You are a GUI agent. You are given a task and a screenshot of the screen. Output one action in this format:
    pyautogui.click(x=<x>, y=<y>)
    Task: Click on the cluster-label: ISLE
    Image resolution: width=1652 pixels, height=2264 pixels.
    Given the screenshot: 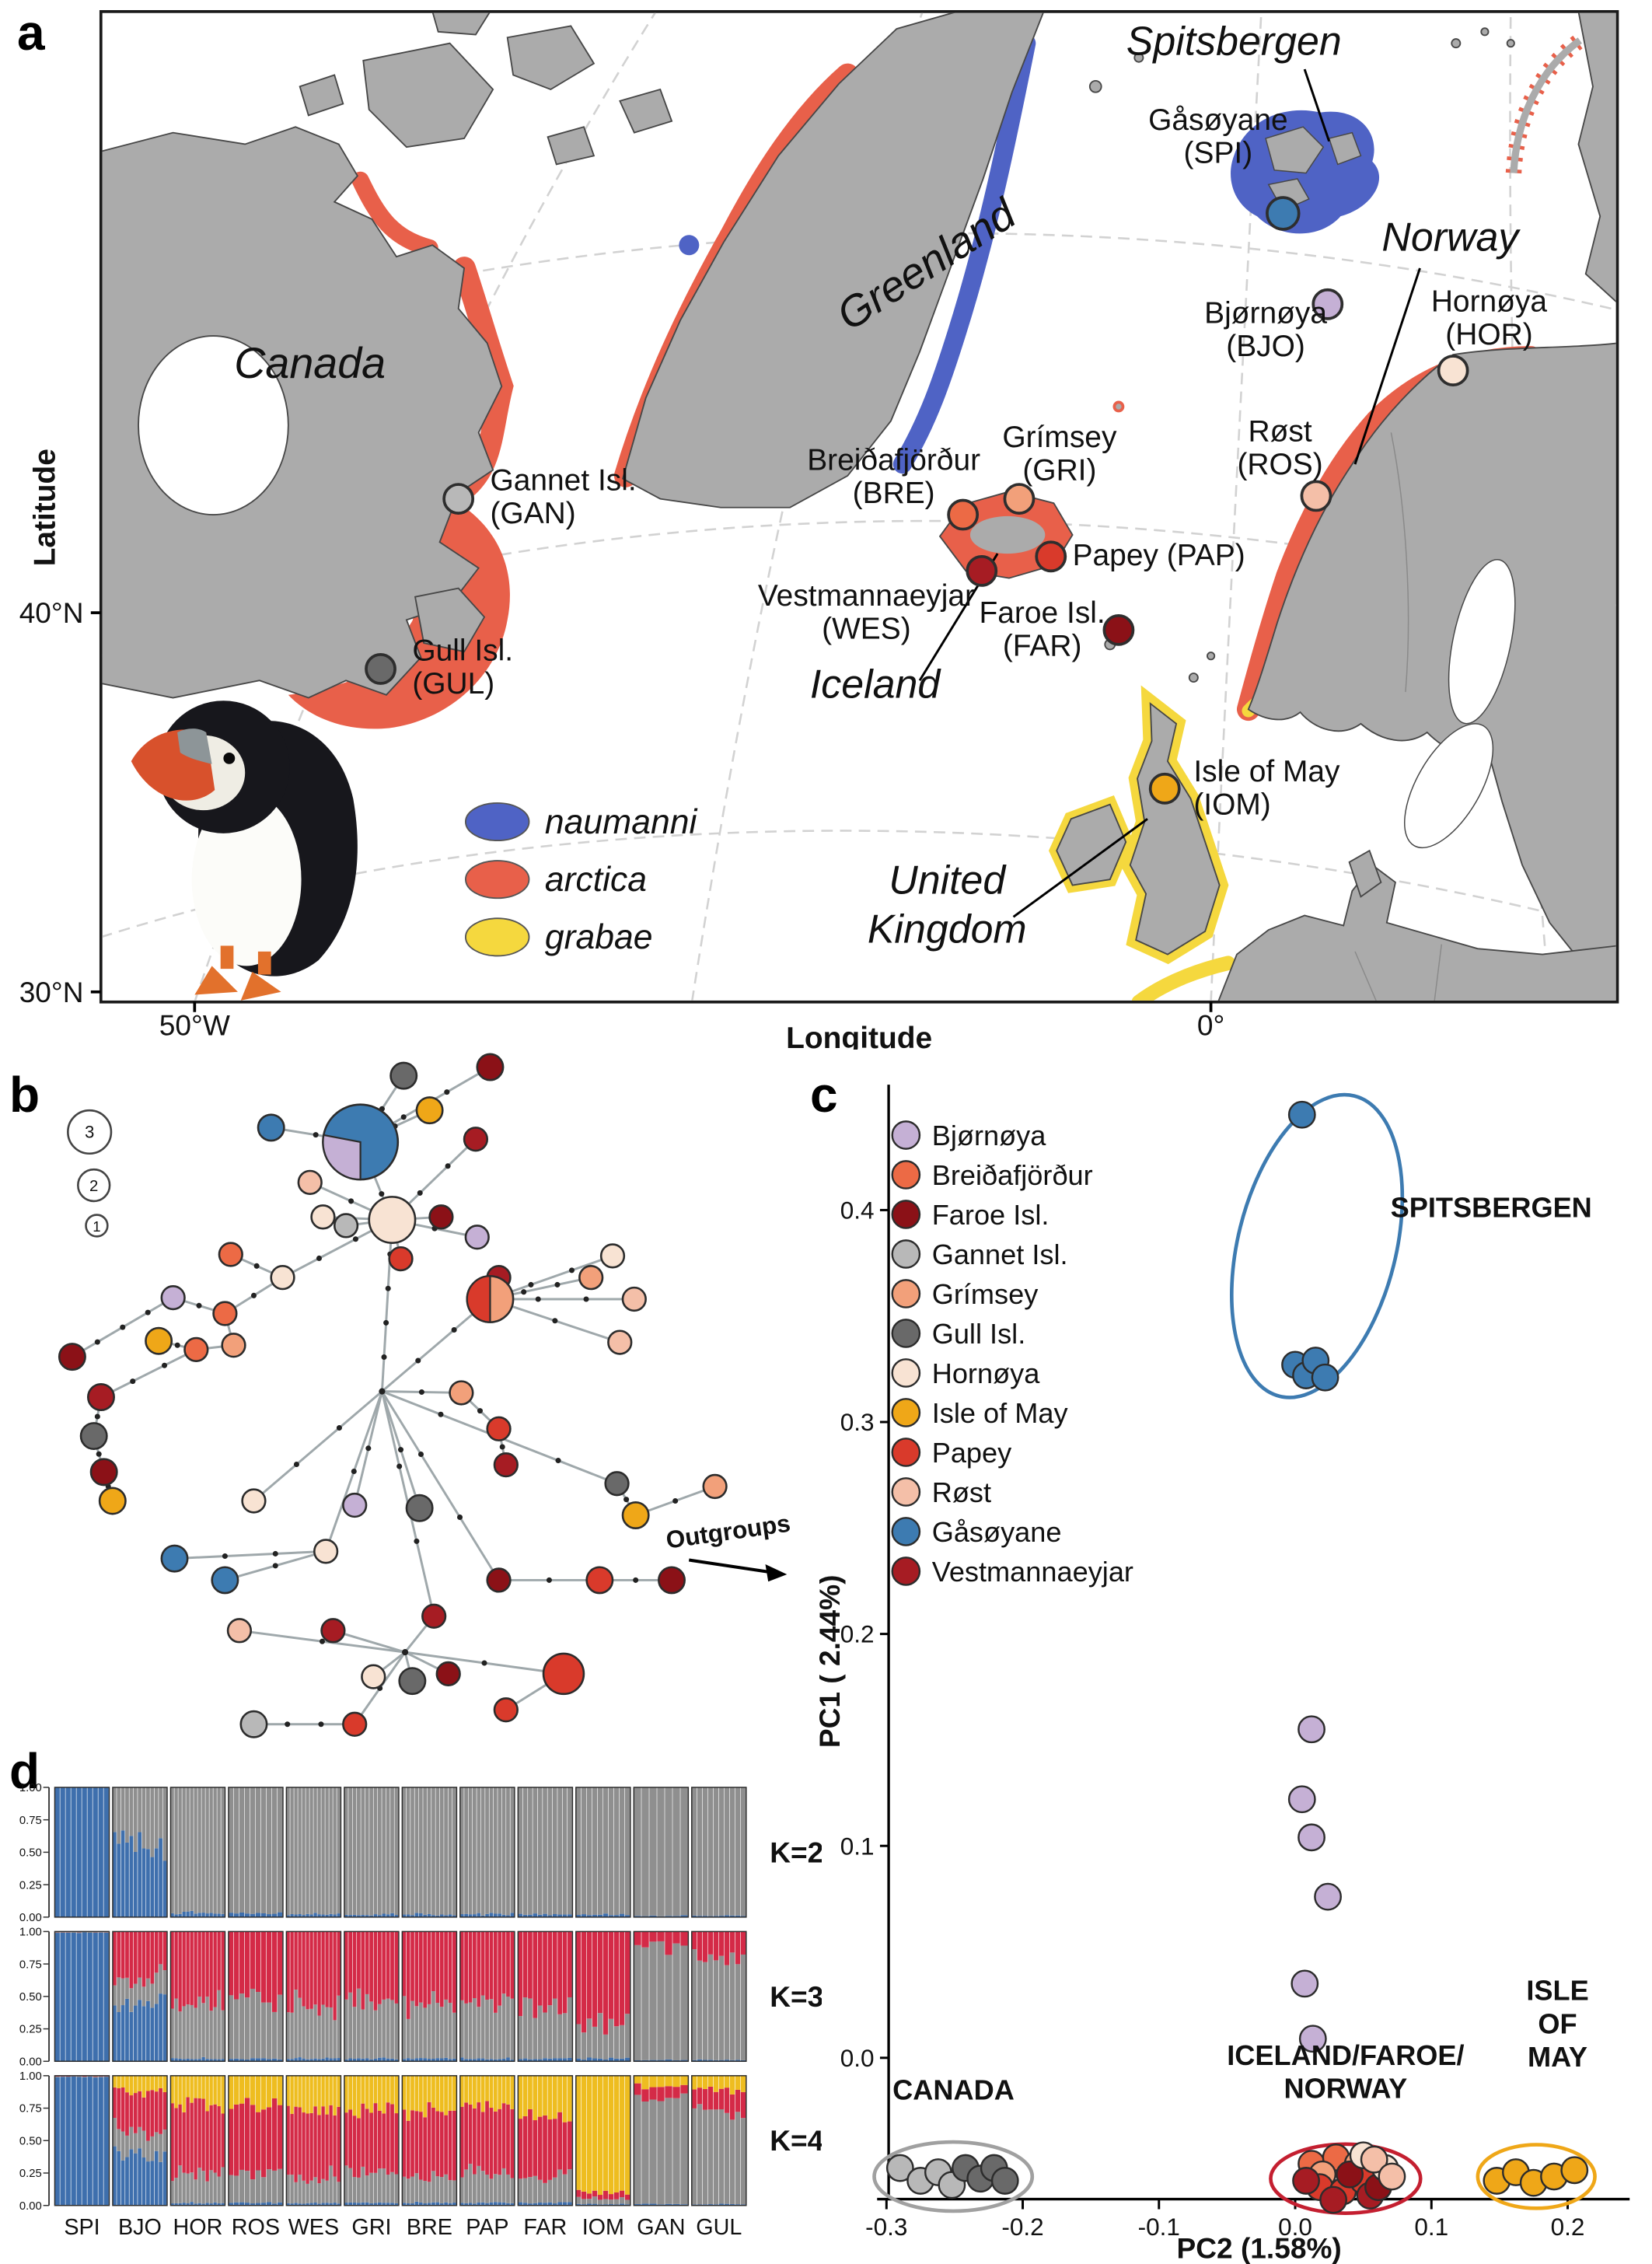 What is the action you would take?
    pyautogui.click(x=1557, y=1991)
    